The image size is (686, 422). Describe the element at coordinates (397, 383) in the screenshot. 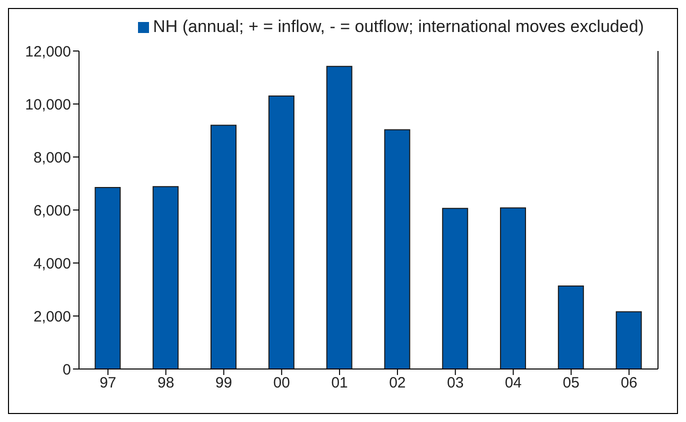

I see `x-tick-label: 02` at that location.